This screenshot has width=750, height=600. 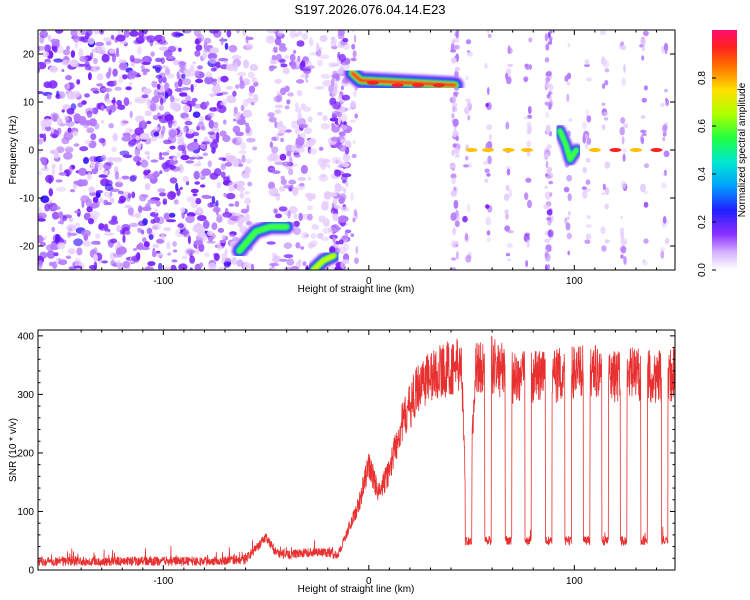 What do you see at coordinates (438, 85) in the screenshot?
I see `hotspot` at bounding box center [438, 85].